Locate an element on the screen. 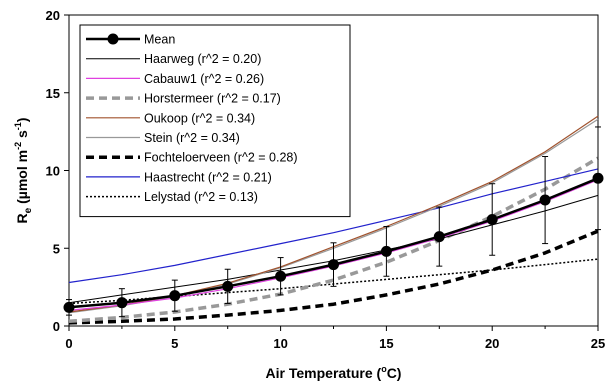  x-tick-label: 0 is located at coordinates (68, 343).